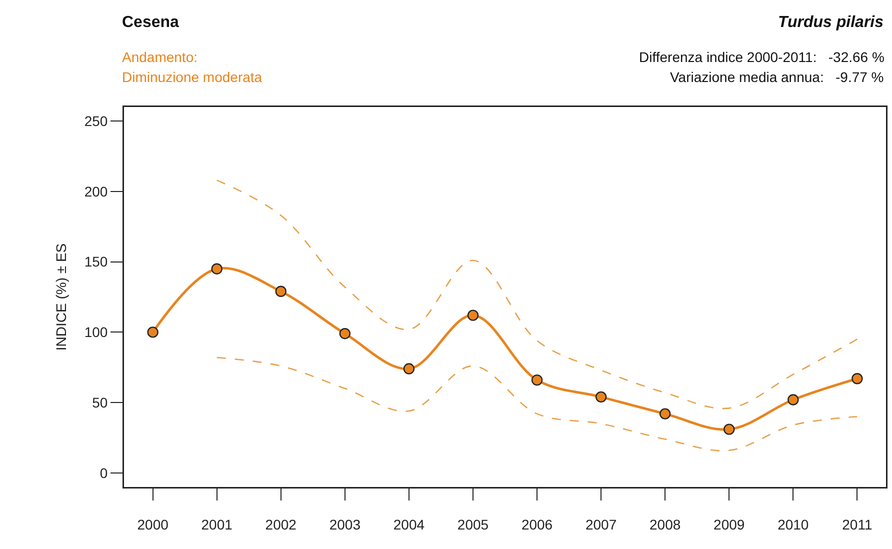  I want to click on line-series, so click(537, 404).